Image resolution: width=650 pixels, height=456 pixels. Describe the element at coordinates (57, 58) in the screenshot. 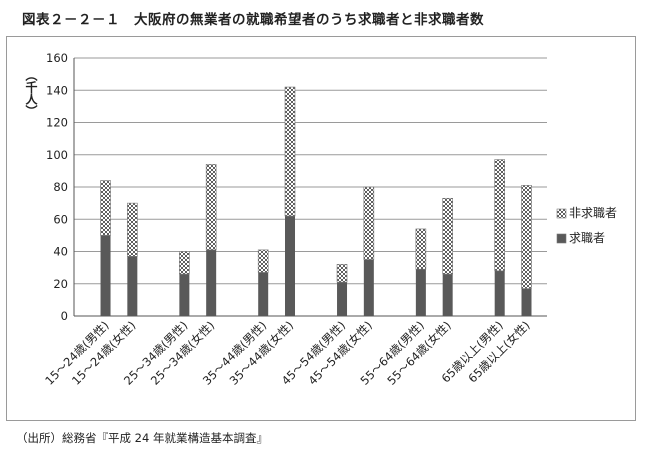

I see `y-tick-label: 160` at that location.